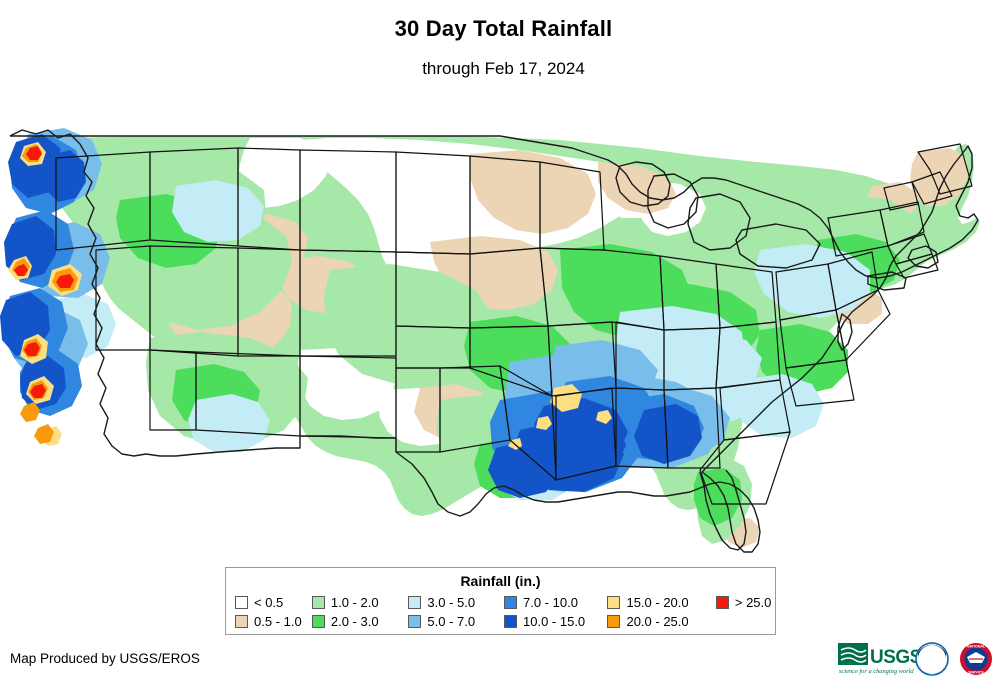 The height and width of the screenshot is (691, 1007). I want to click on class-30-50-pennsylvania, so click(812, 284).